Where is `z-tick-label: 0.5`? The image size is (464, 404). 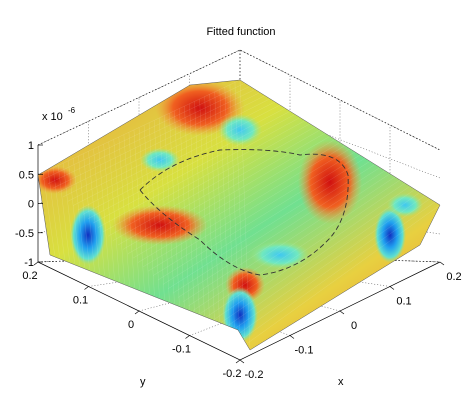
z-tick-label: 0.5 is located at coordinates (26, 175).